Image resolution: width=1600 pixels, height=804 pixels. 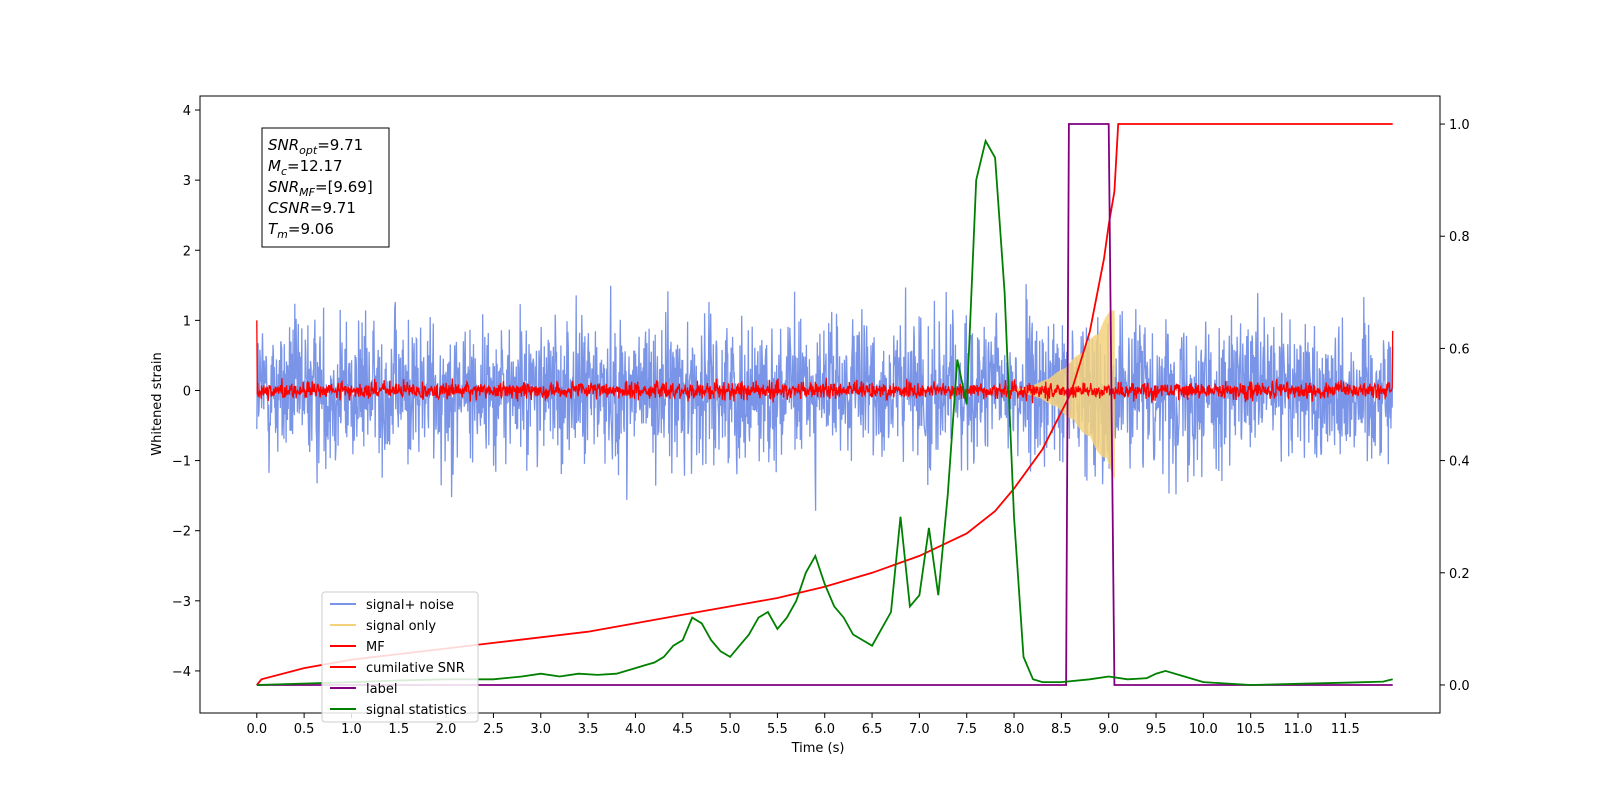 I want to click on y2-tick-label: 0.2, so click(x=1459, y=574).